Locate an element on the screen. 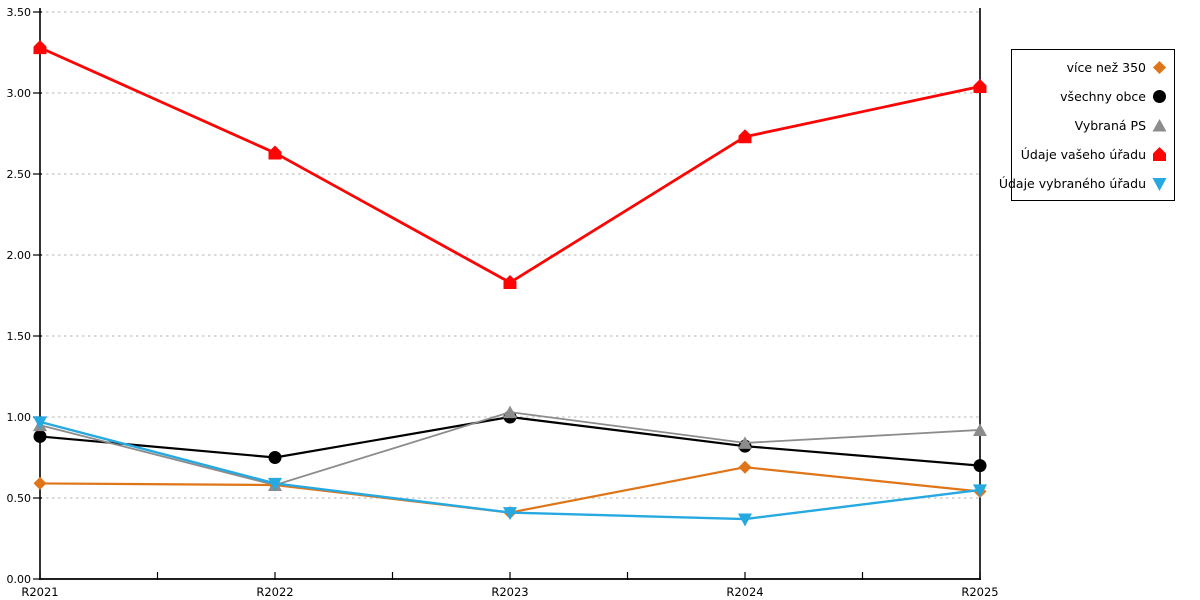  y-tick-label: 2.50 is located at coordinates (19, 174).